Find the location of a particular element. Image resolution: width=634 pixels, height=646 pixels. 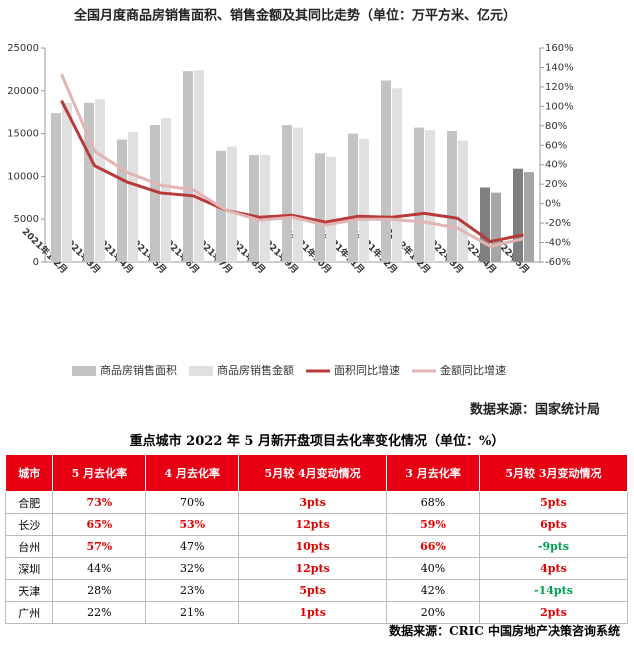

table-cell: 44% is located at coordinates (99, 568).